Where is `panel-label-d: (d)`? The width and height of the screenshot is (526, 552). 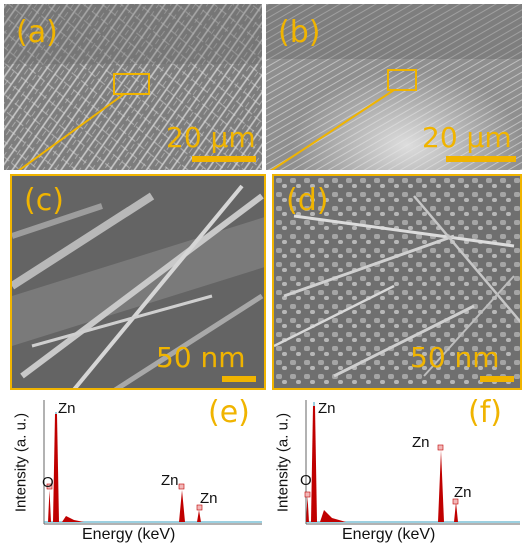
panel-label-d: (d) is located at coordinates (307, 200).